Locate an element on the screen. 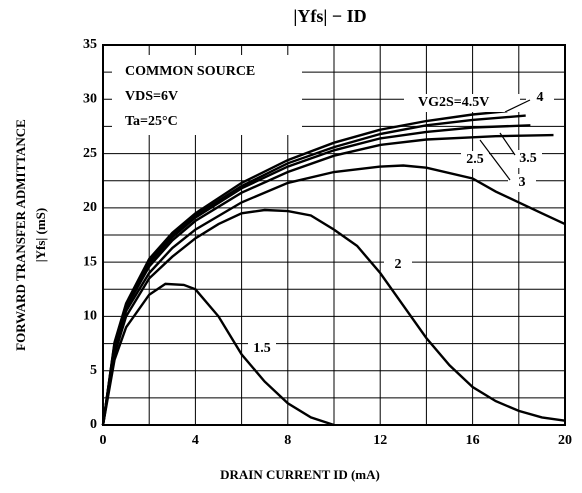  y-tick-label: 25 is located at coordinates (90, 153).